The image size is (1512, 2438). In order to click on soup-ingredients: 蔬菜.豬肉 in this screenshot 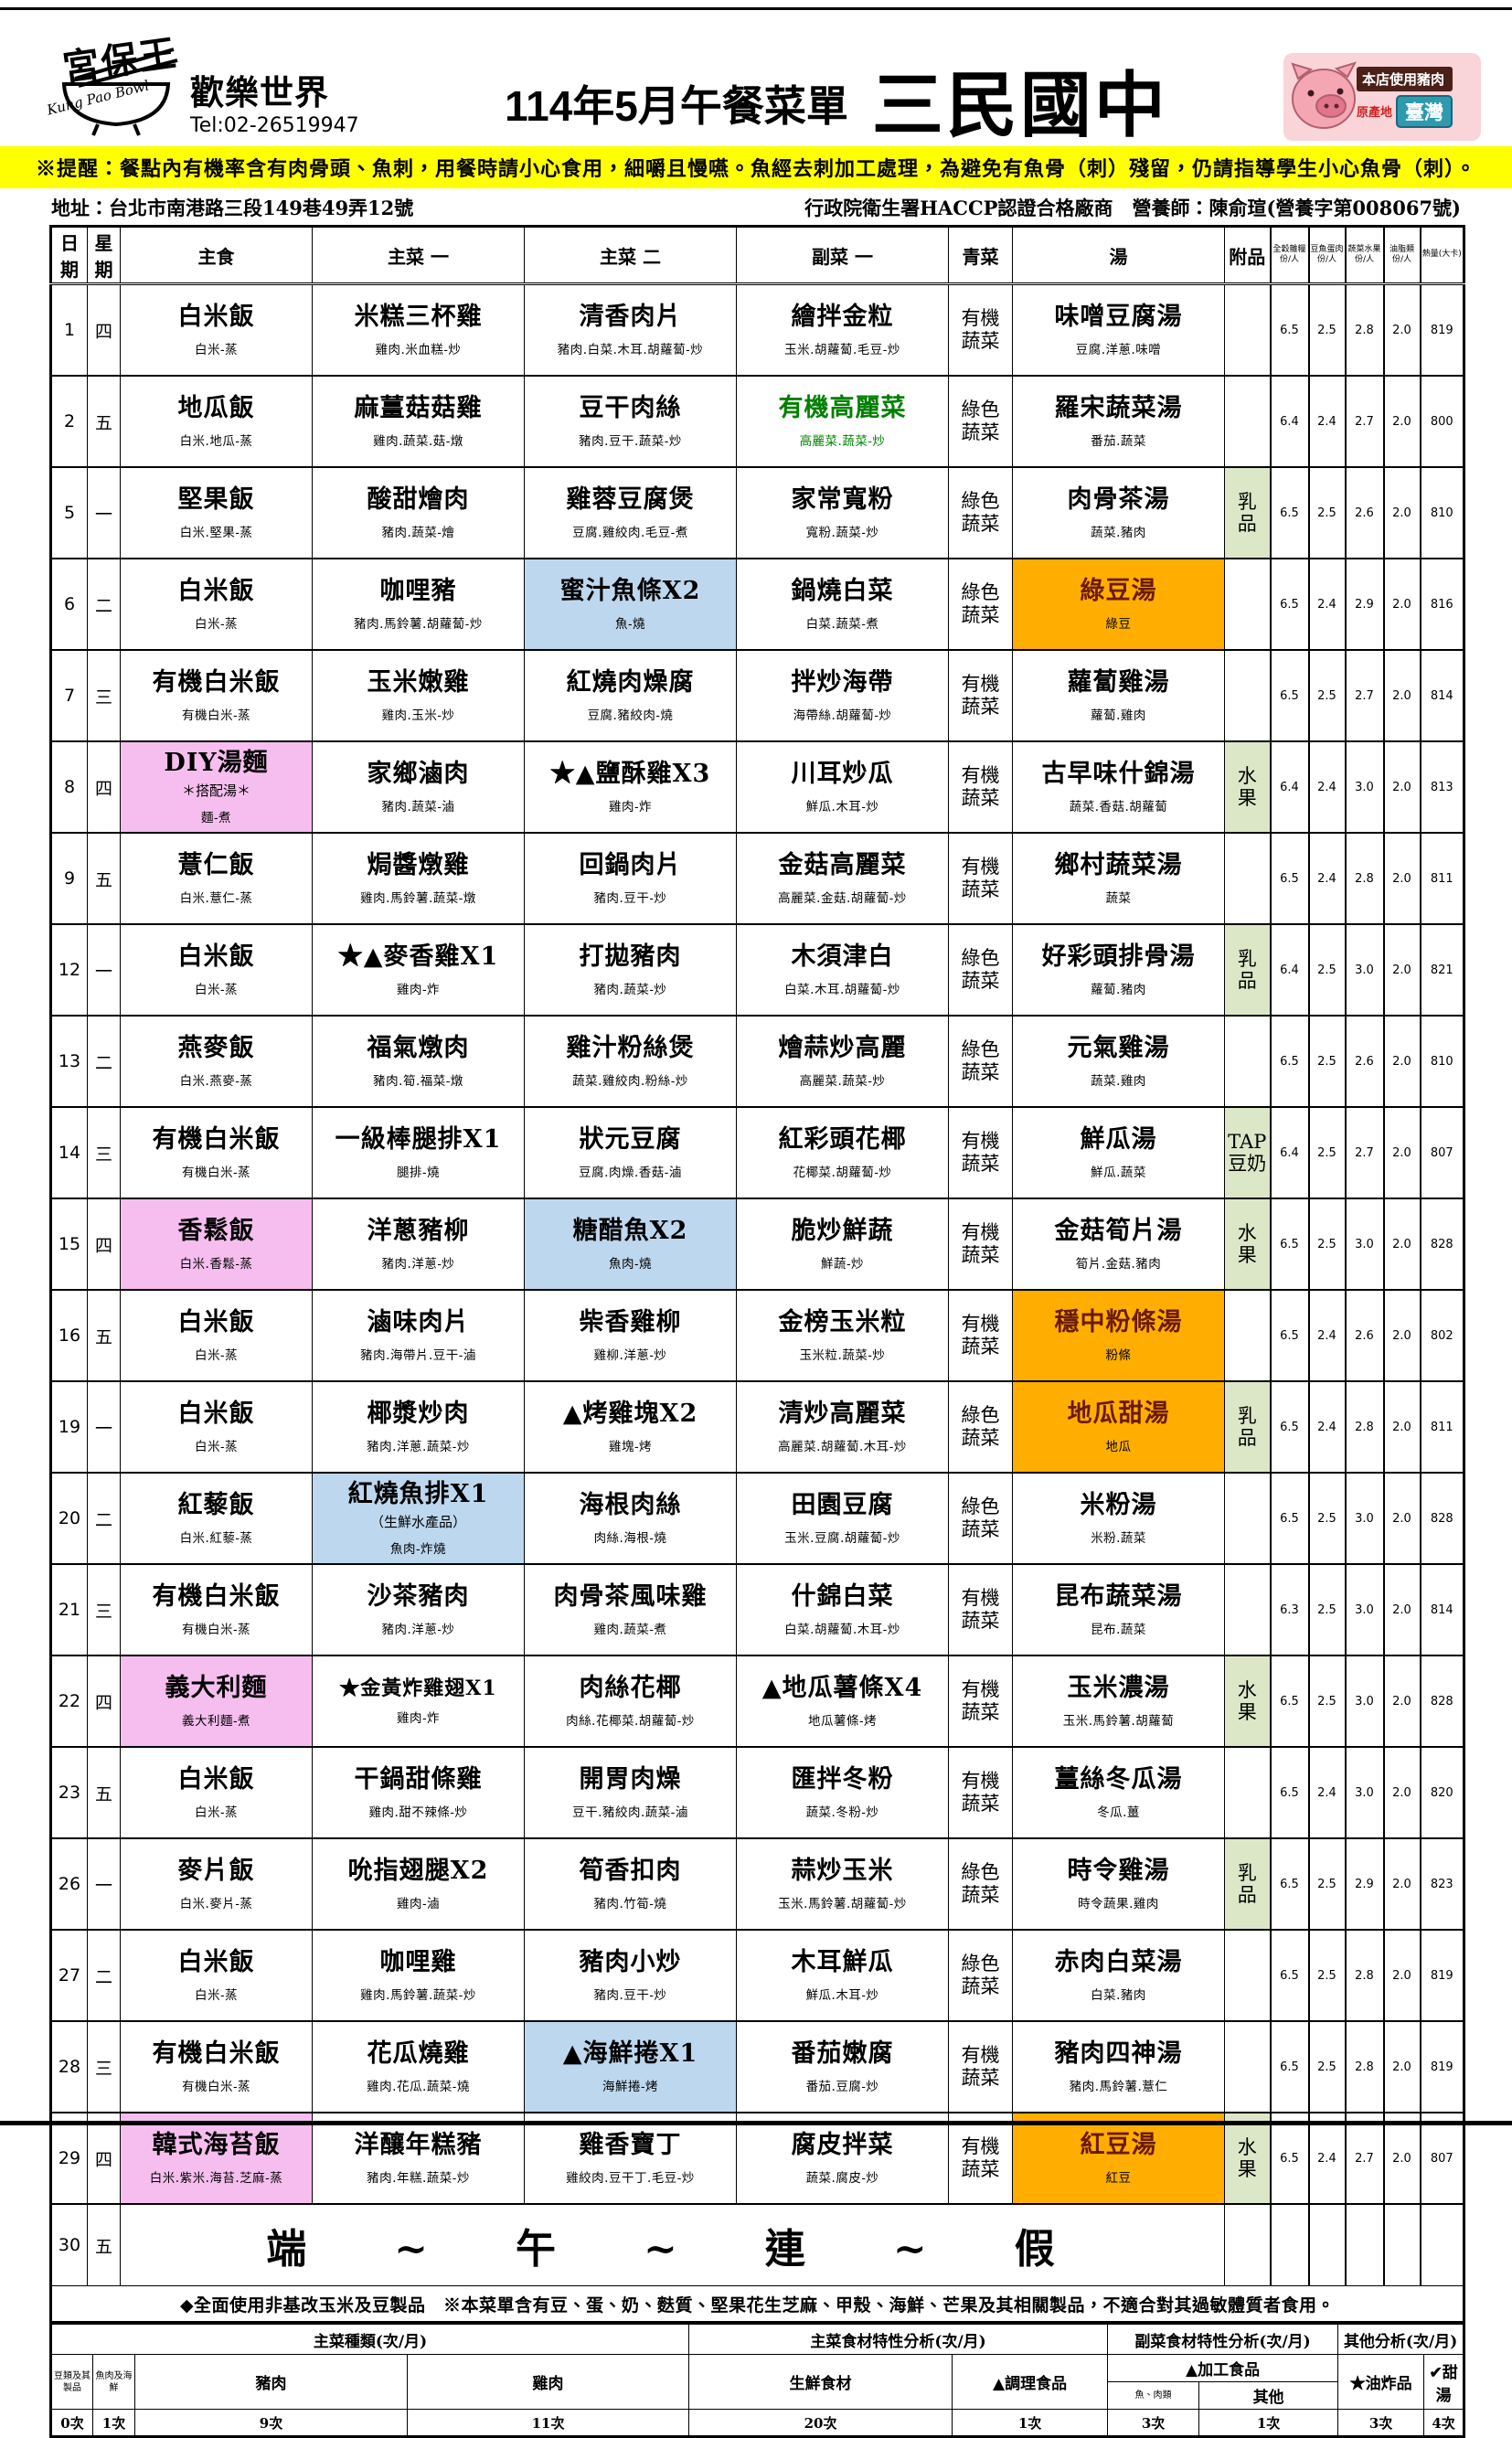, I will do `click(1118, 533)`.